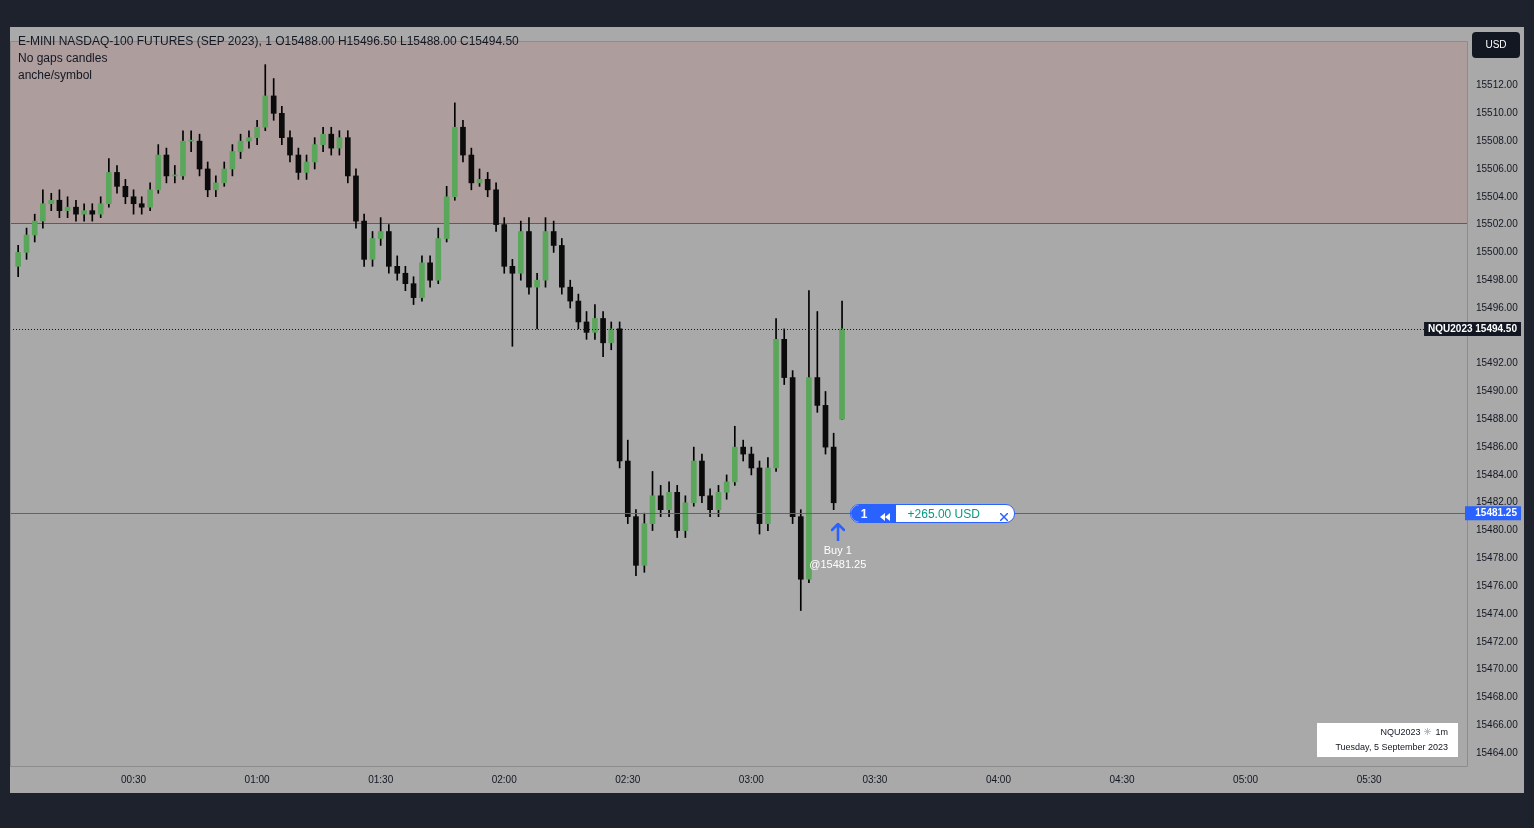 Image resolution: width=1534 pixels, height=828 pixels. I want to click on y-tick-label: 15468.00, so click(1497, 697).